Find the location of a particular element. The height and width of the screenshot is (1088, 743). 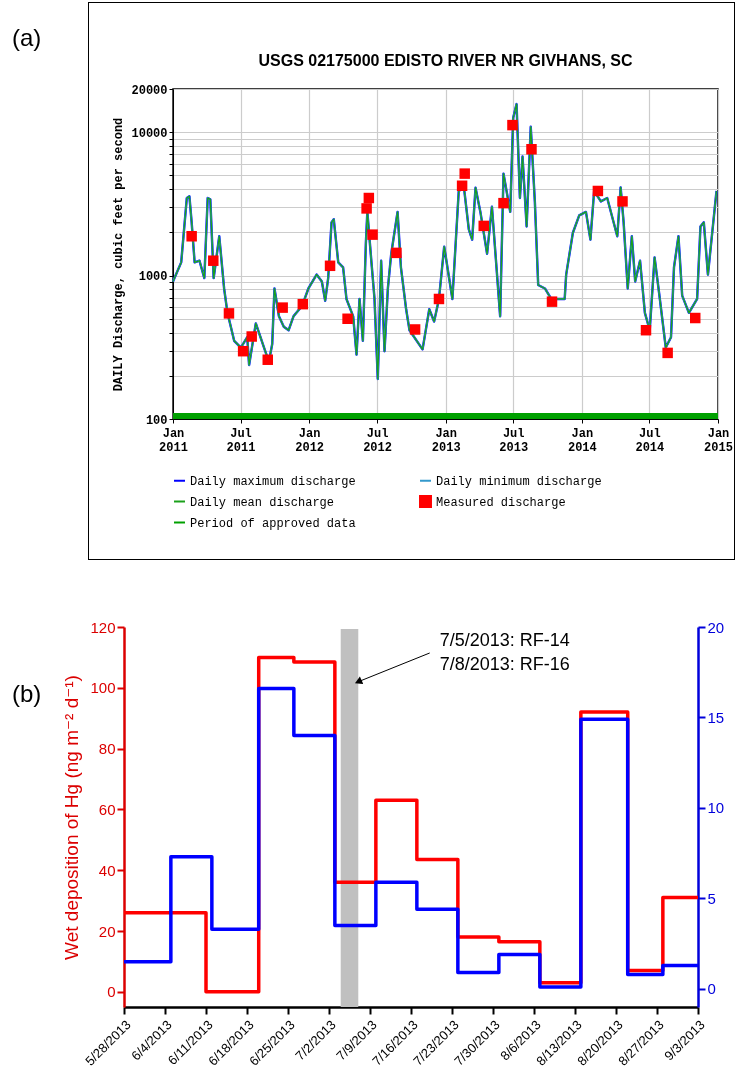

y2-tick-label: 20 is located at coordinates (716, 627).